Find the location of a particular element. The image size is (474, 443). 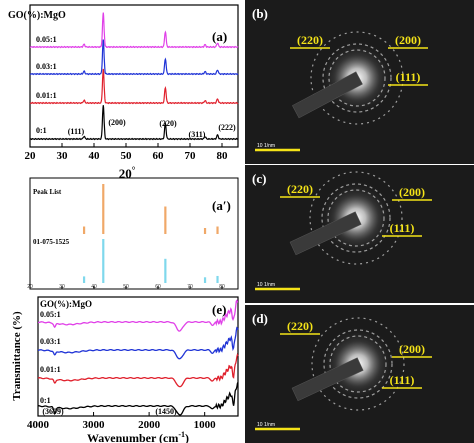

ftir-x-tick-label: 1000 is located at coordinates (205, 425).